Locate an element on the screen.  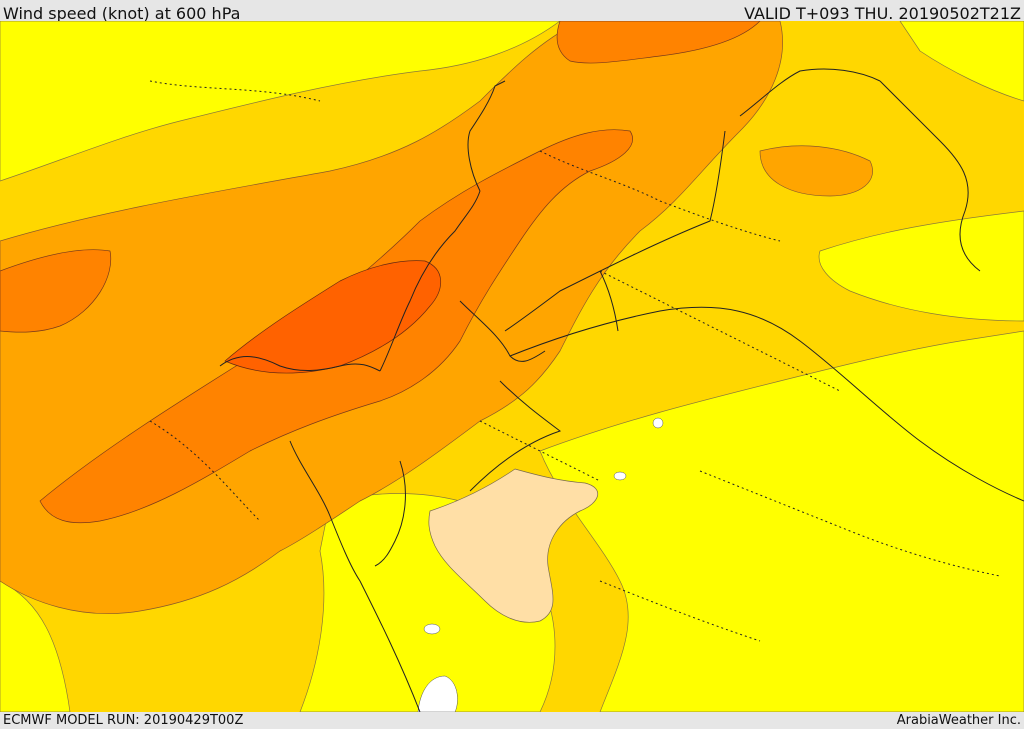
lowest-wind-patch is located at coordinates (513, 545).